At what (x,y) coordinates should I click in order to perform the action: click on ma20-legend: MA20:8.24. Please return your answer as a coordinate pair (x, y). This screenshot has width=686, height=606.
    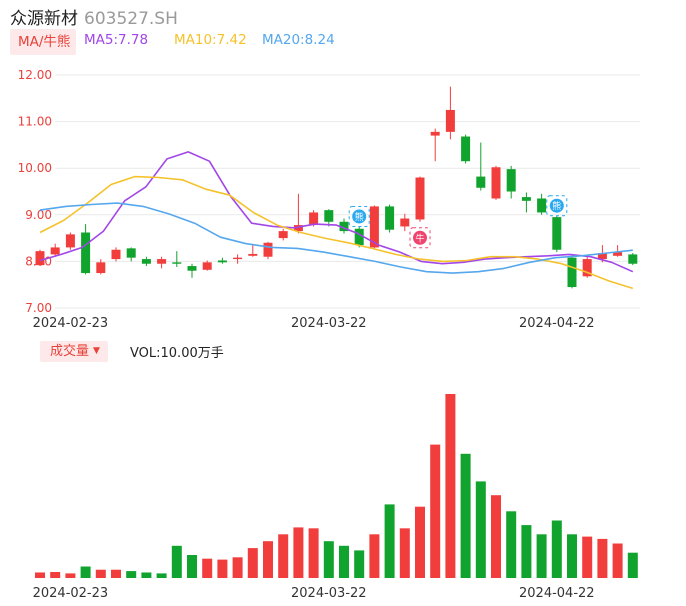
    Looking at the image, I should click on (298, 40).